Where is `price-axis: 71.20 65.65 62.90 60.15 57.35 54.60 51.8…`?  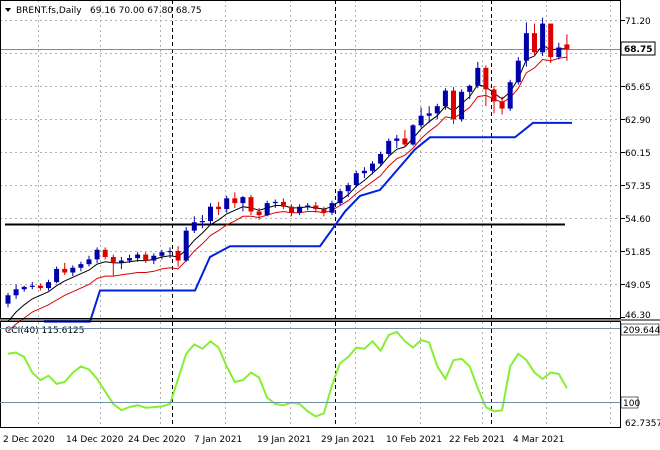 price-axis: 71.20 65.65 62.90 60.15 57.35 54.60 51.8… is located at coordinates (636, 169).